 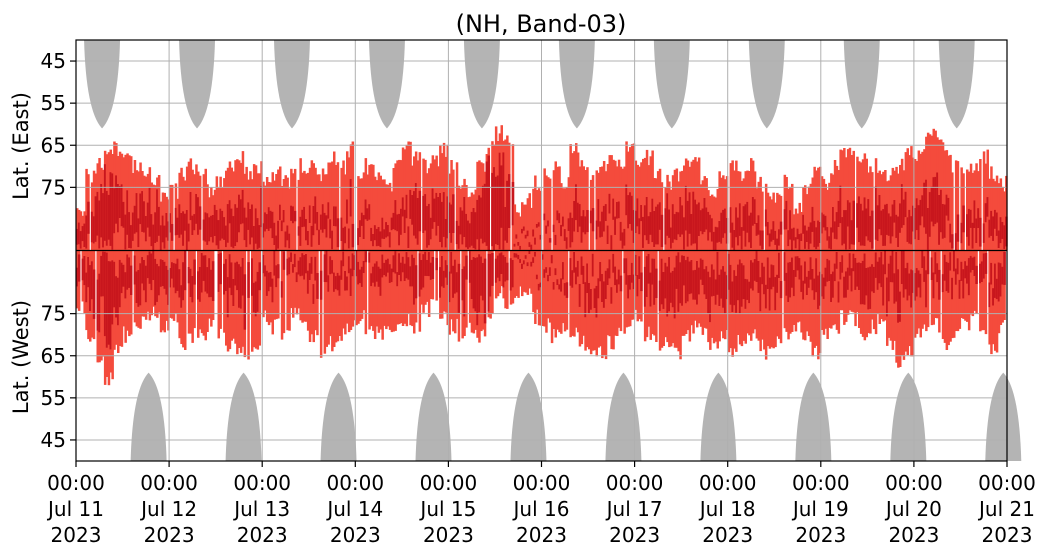 I want to click on daylight-mask-east, so click(x=671, y=84).